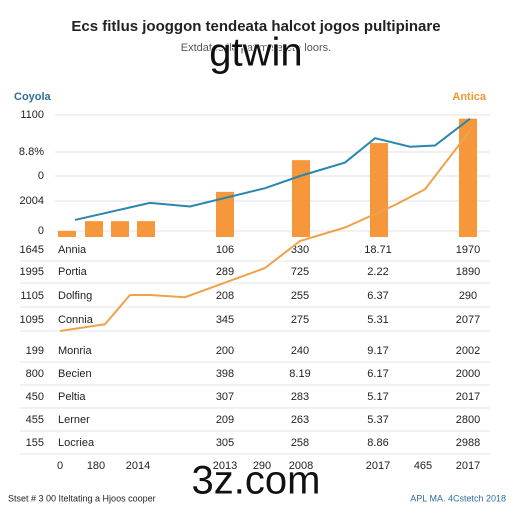  What do you see at coordinates (300, 443) in the screenshot?
I see `table-cell: 258` at bounding box center [300, 443].